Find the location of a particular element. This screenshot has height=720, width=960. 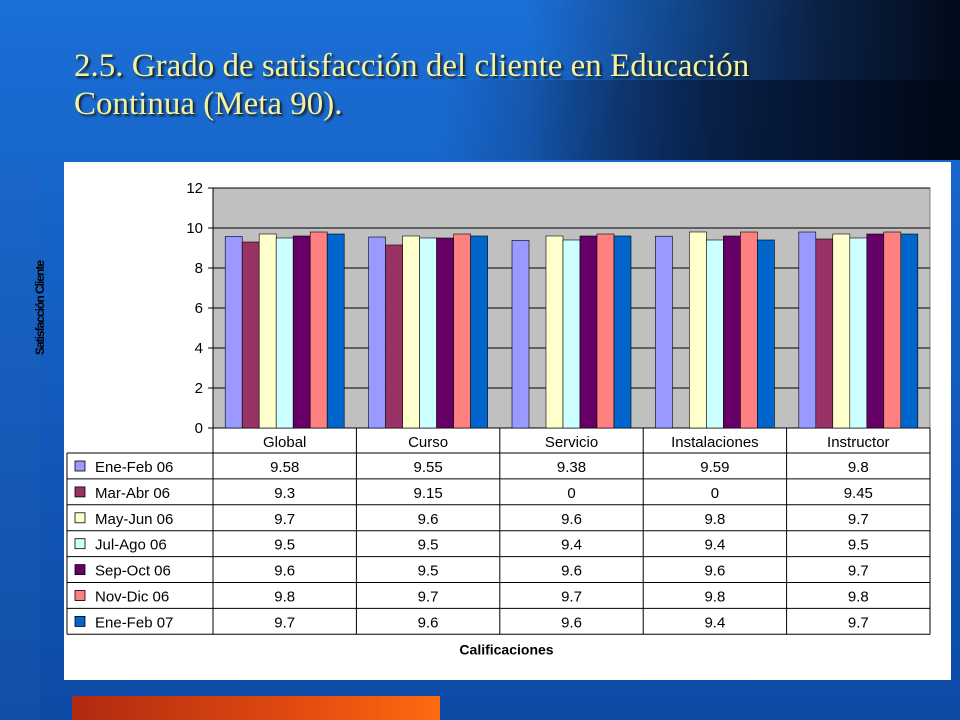

legend-series-name: Ene-Feb 06 is located at coordinates (134, 467).